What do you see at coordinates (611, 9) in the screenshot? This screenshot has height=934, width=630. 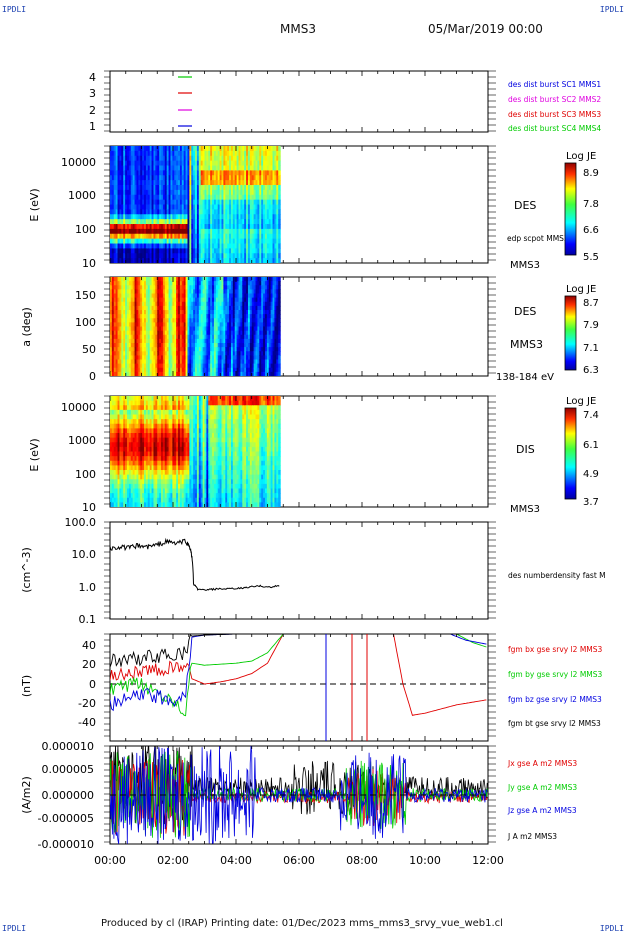 I see `corner-label-top-right: IPDLI` at bounding box center [611, 9].